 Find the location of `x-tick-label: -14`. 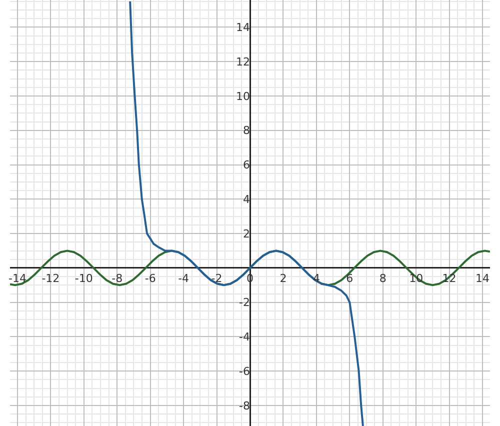

x-tick-label: -14 is located at coordinates (17, 278).